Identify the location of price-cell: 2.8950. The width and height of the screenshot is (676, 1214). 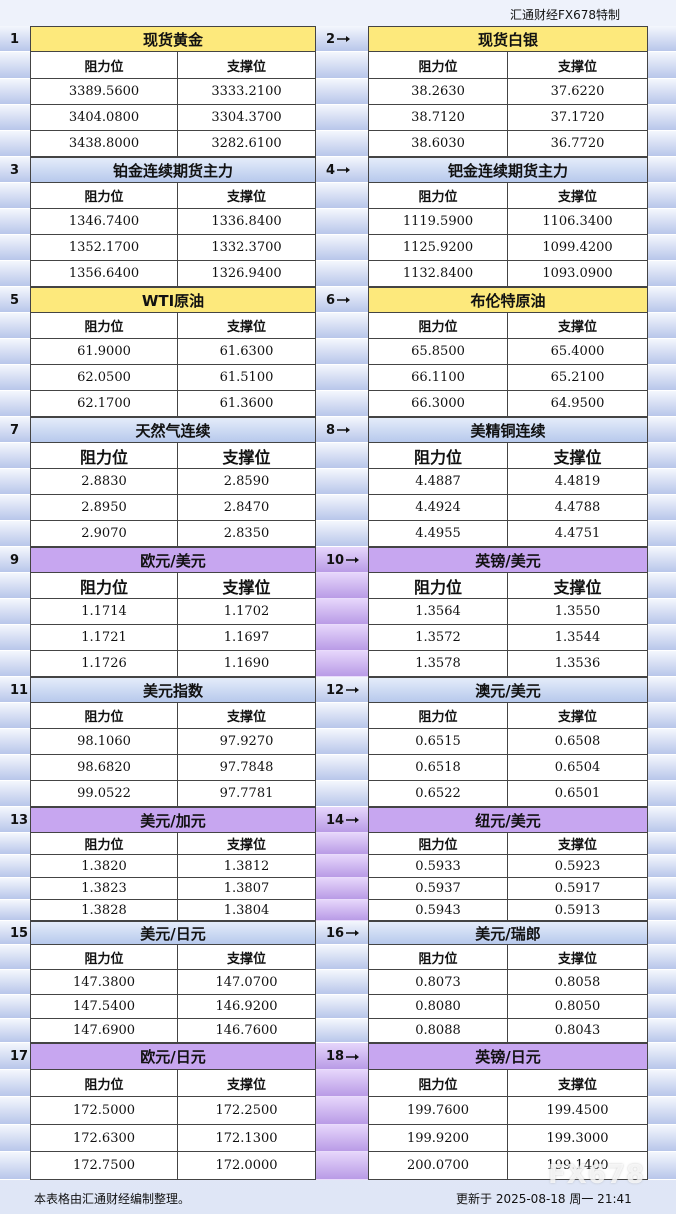
(104, 508).